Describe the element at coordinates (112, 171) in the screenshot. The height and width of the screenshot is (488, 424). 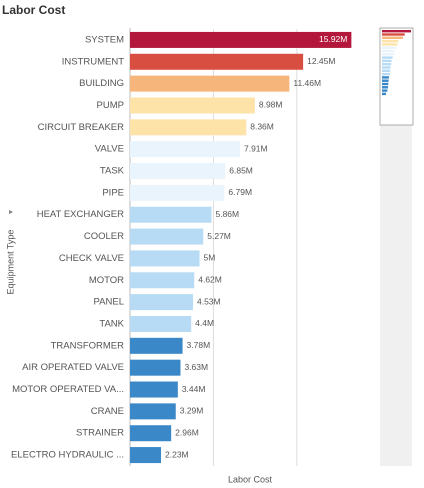
I see `y-tick-label: TASK` at that location.